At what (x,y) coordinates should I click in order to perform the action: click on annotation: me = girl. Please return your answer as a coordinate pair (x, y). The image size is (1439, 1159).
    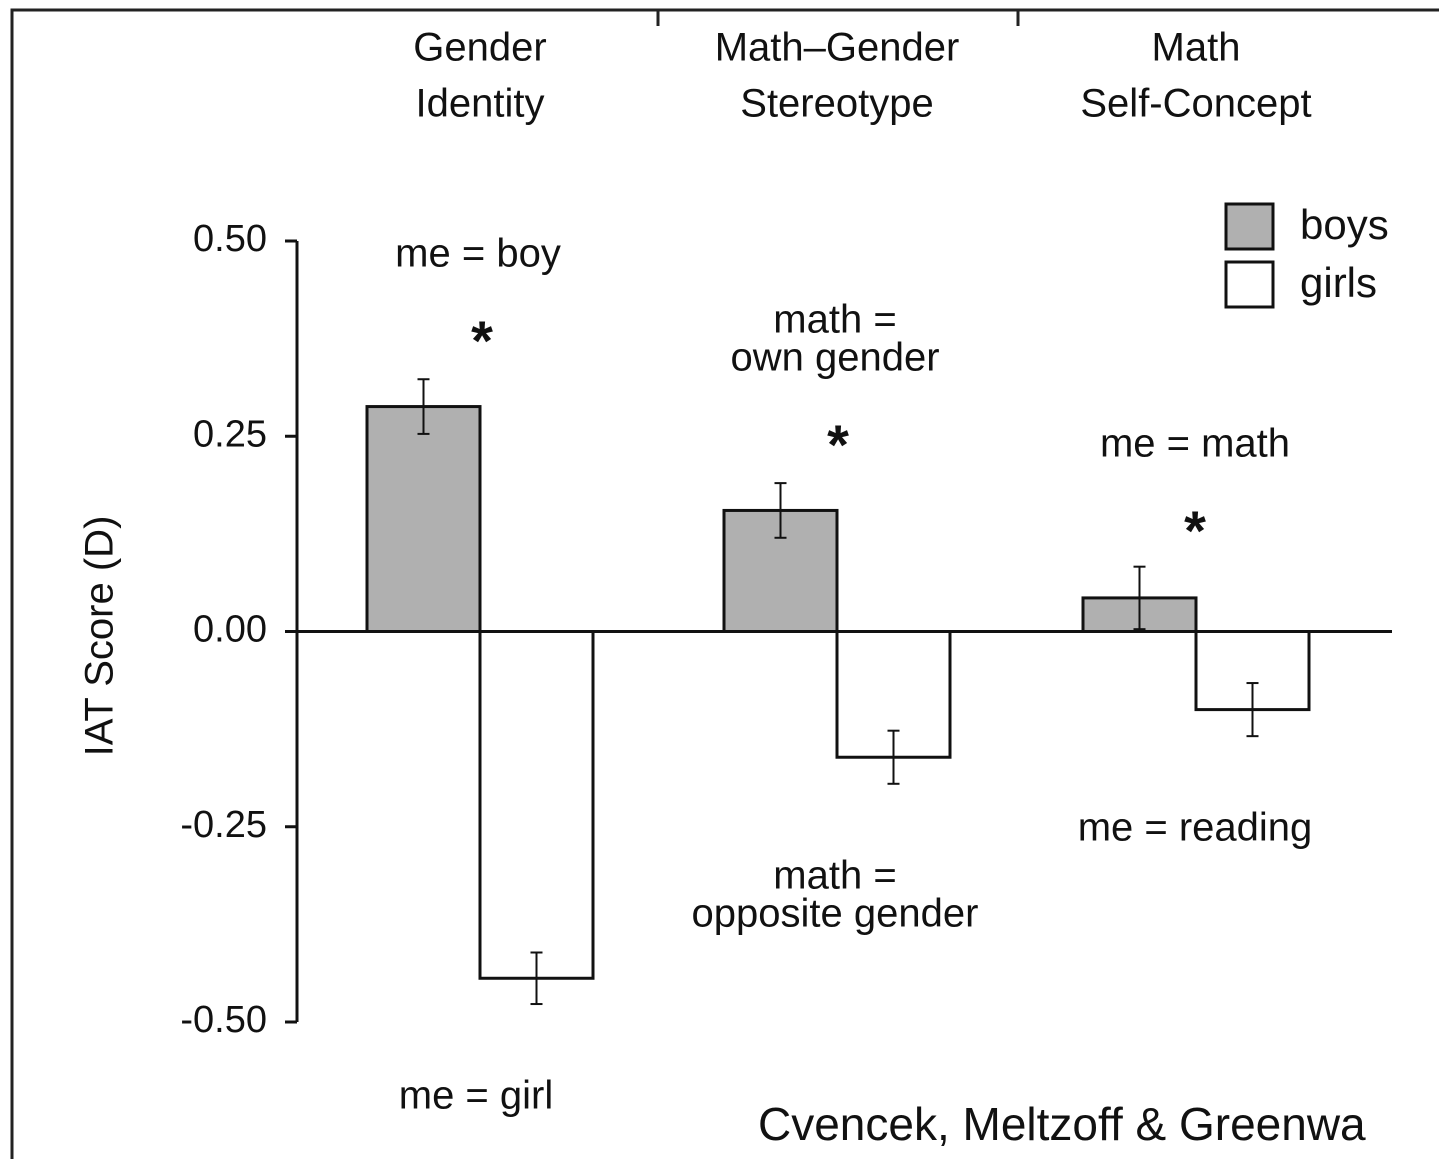
    Looking at the image, I should click on (476, 1096).